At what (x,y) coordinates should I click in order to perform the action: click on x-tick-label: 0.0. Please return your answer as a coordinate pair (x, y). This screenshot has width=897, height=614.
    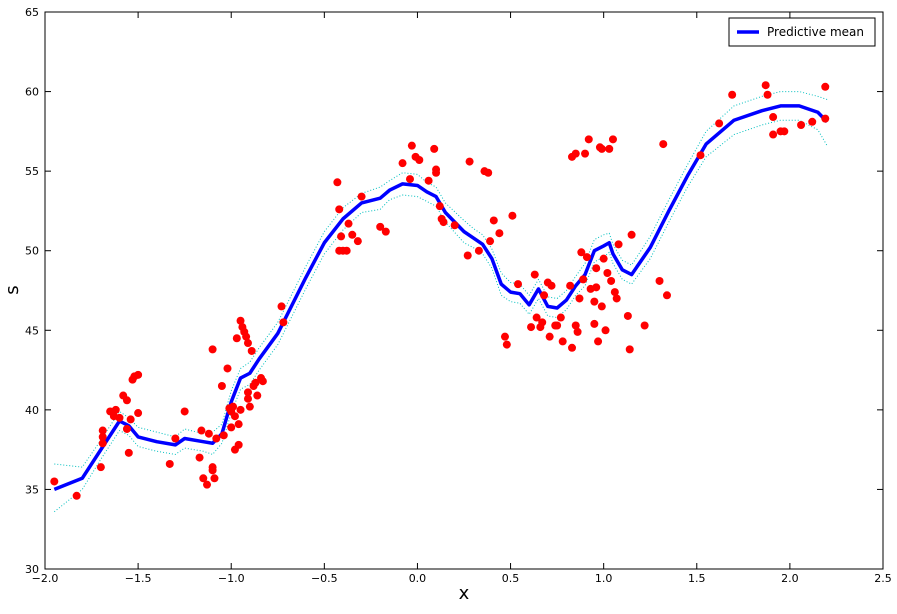
    Looking at the image, I should click on (418, 578).